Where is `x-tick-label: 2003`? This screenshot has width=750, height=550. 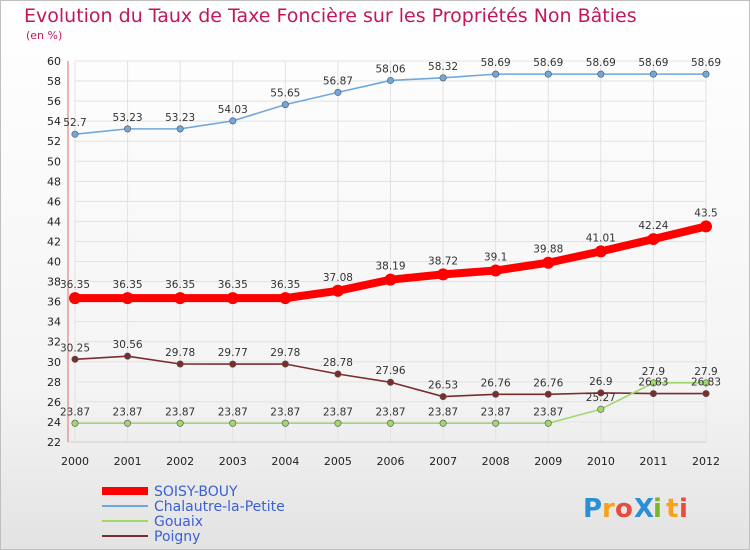
x-tick-label: 2003 is located at coordinates (233, 461).